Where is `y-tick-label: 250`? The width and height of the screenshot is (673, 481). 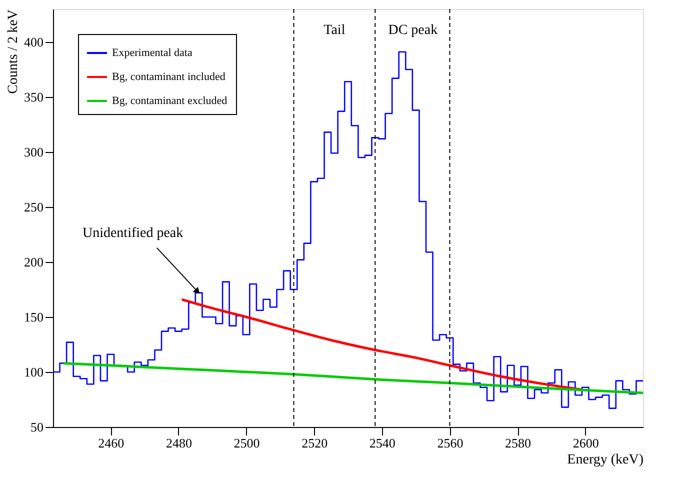
y-tick-label: 250 is located at coordinates (34, 207).